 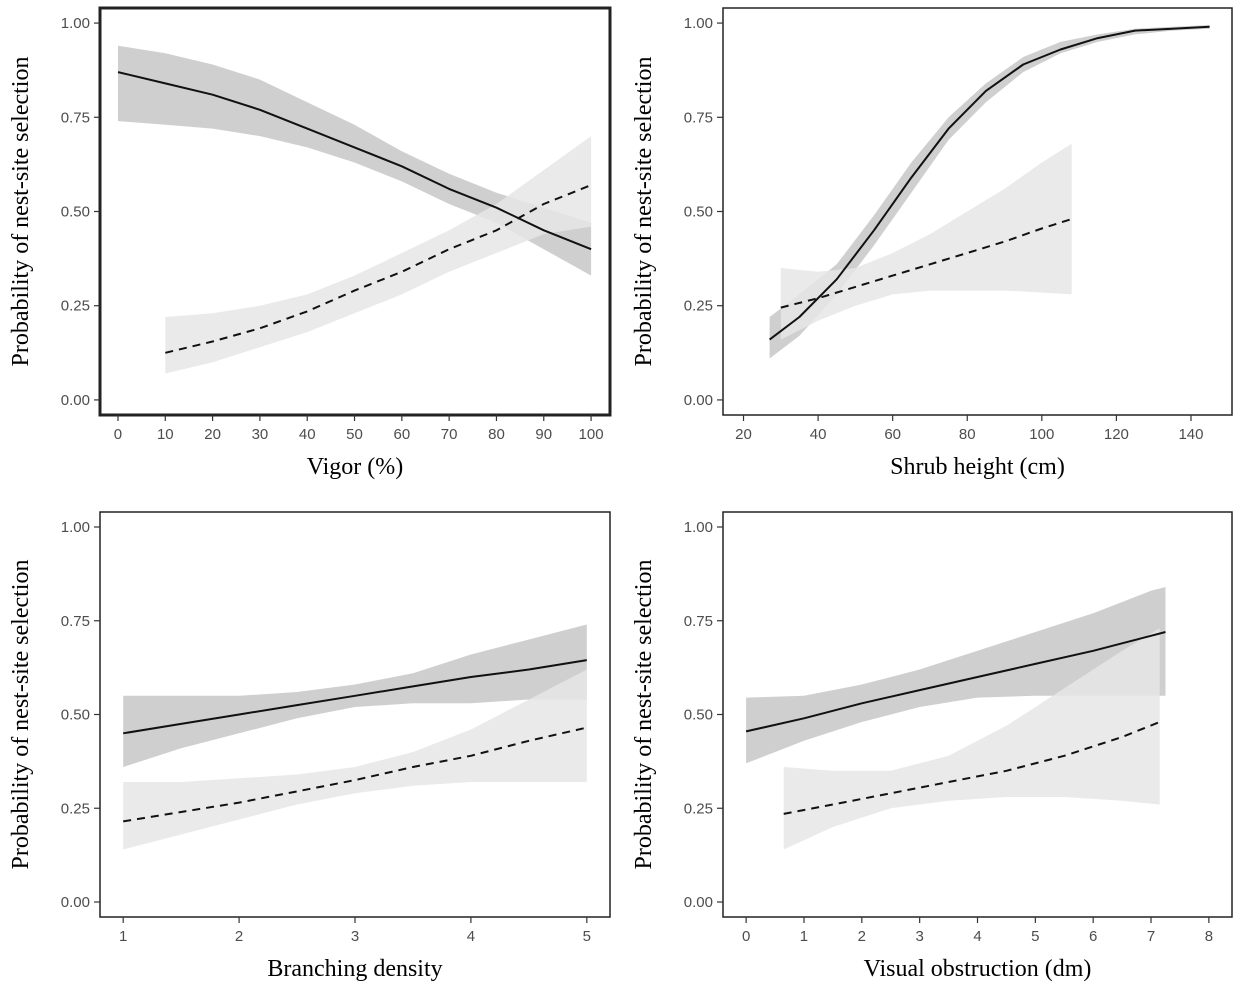 I want to click on x-axis-title: Visual obstruction (dm), so click(x=978, y=969).